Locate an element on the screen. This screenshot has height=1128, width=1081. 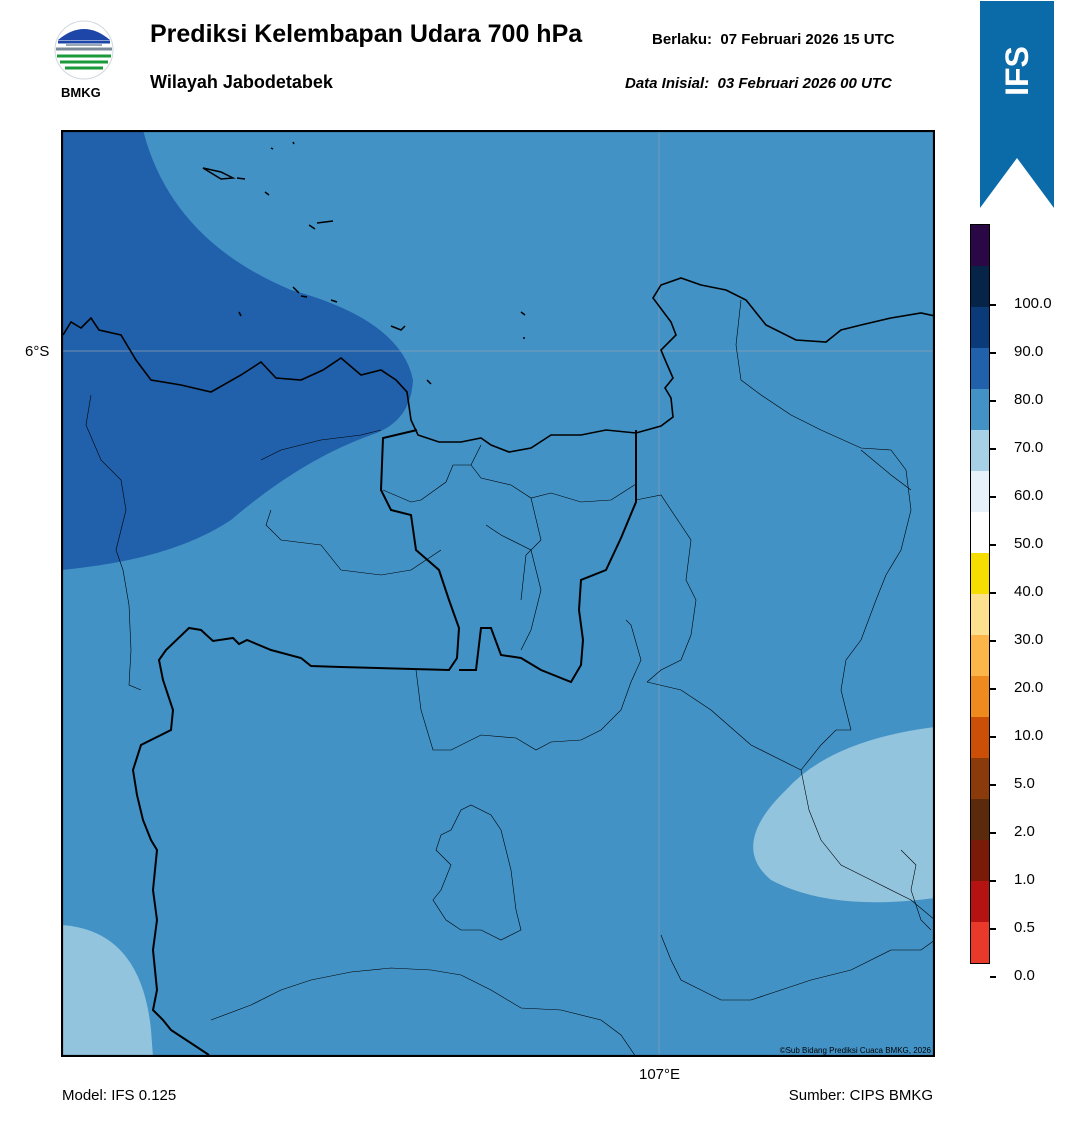
model-label: Model: IFS 0.125 is located at coordinates (119, 1095).